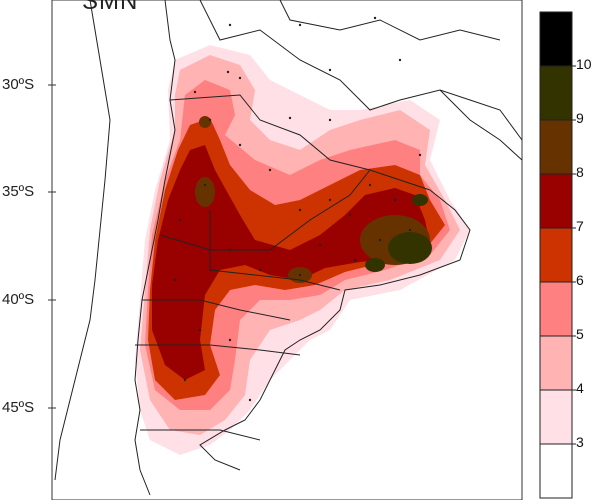 The width and height of the screenshot is (600, 504). What do you see at coordinates (205, 122) in the screenshot?
I see `contour-8-9-c` at bounding box center [205, 122].